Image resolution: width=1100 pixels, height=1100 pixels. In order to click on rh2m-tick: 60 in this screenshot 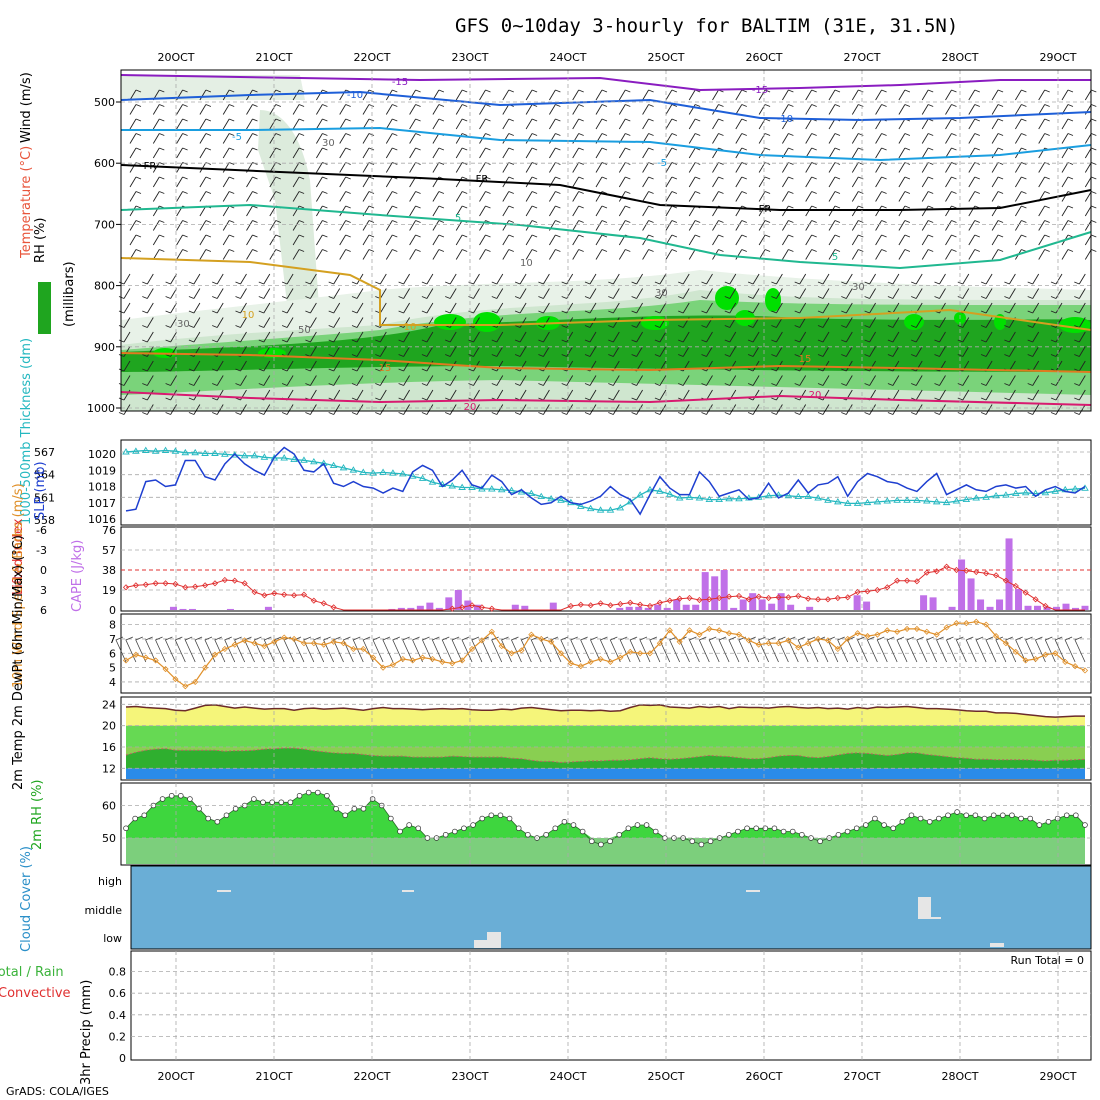, I will do `click(109, 806)`.